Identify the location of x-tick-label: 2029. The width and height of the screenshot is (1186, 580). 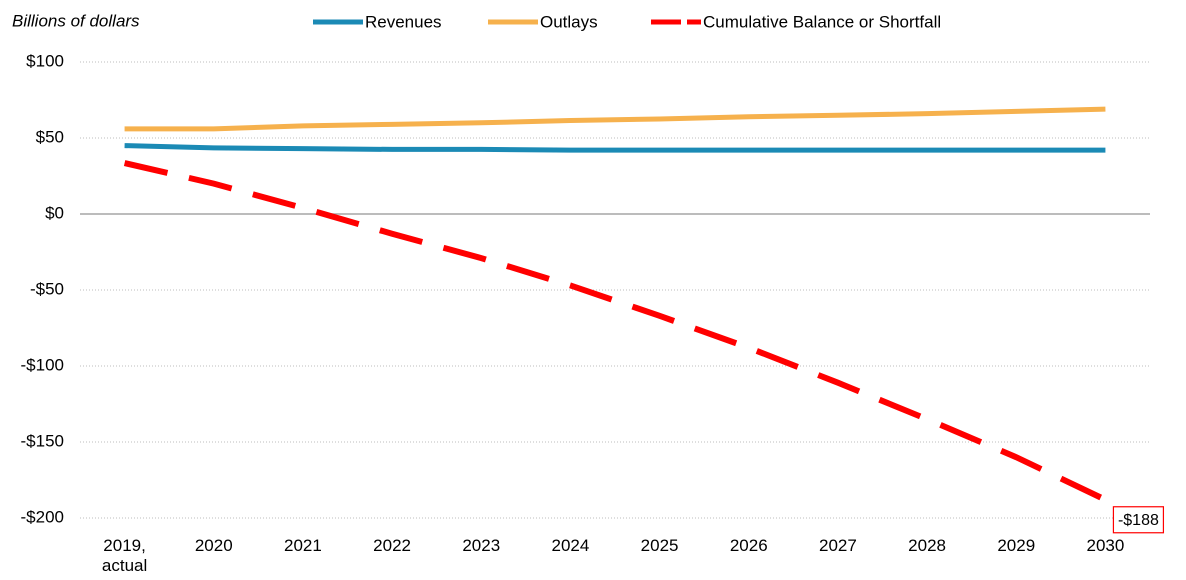
(1016, 545).